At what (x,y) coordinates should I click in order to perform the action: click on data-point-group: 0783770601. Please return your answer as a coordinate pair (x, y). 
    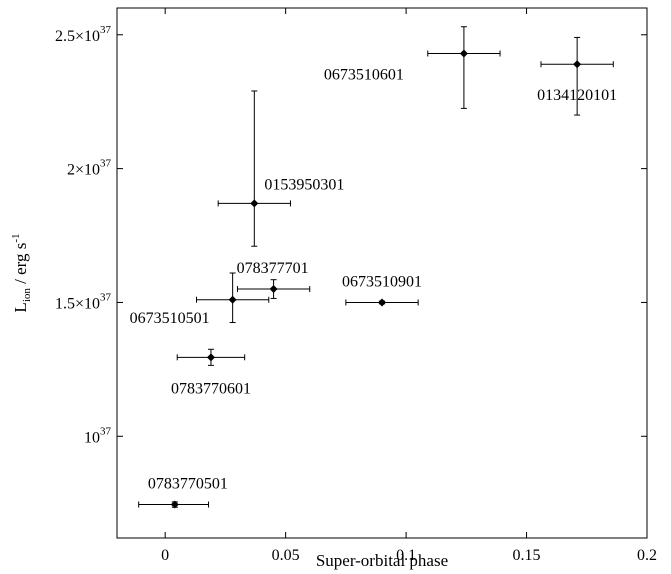
    Looking at the image, I should click on (211, 372).